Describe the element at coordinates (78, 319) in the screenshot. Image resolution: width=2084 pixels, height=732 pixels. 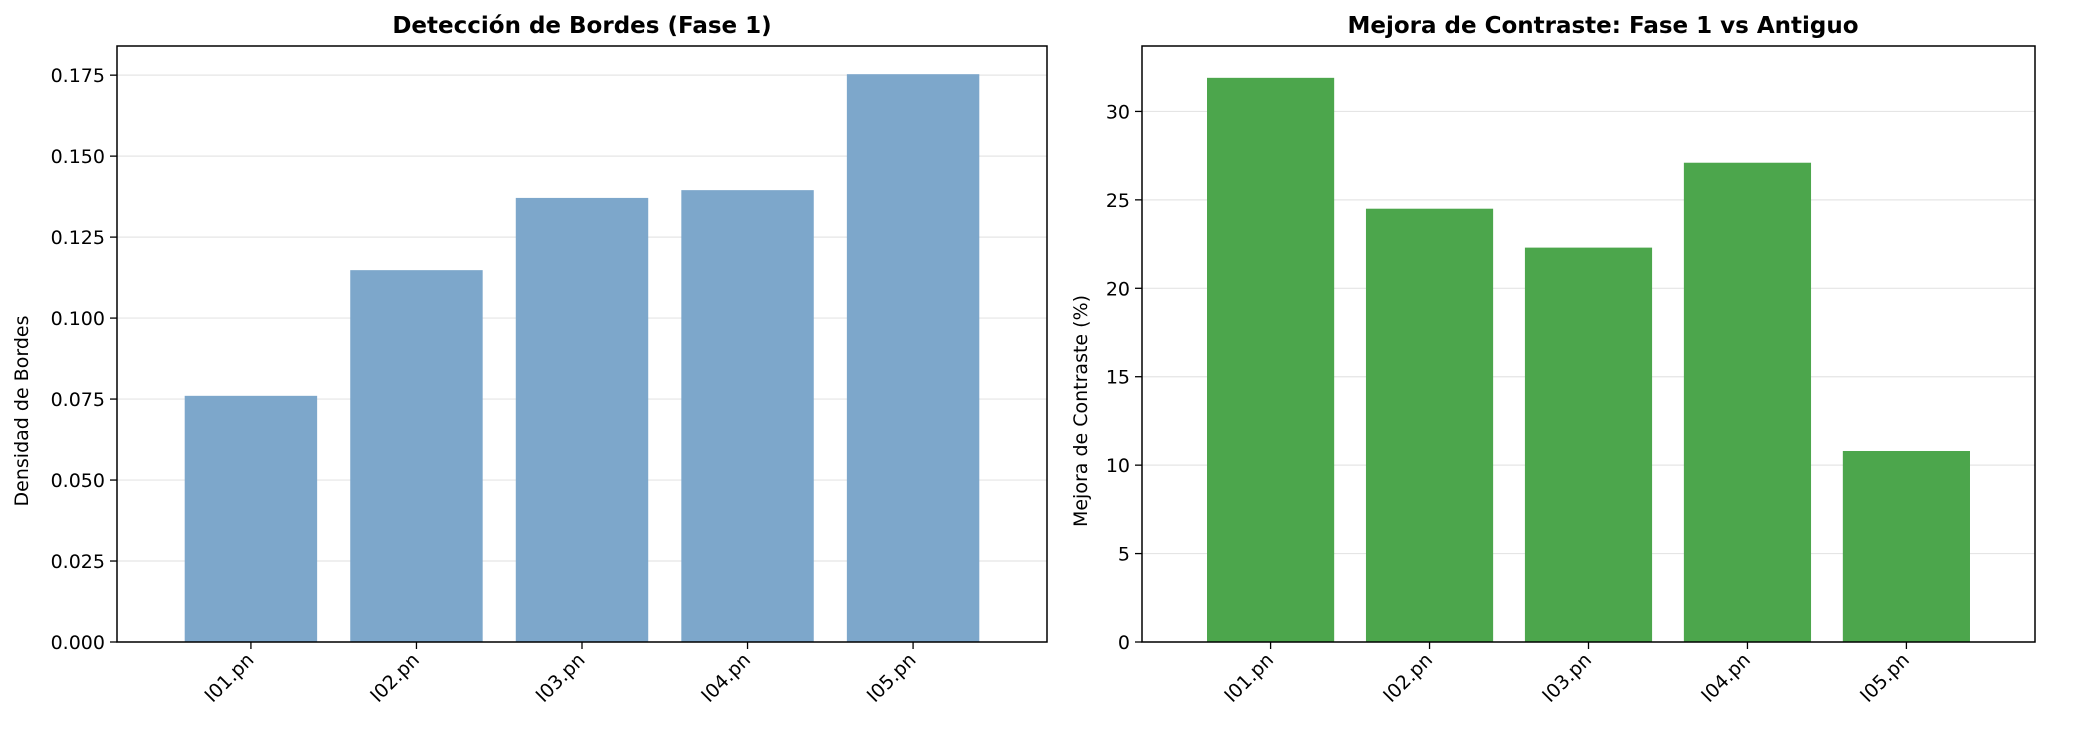
I see `y-tick-label: 0.100` at that location.